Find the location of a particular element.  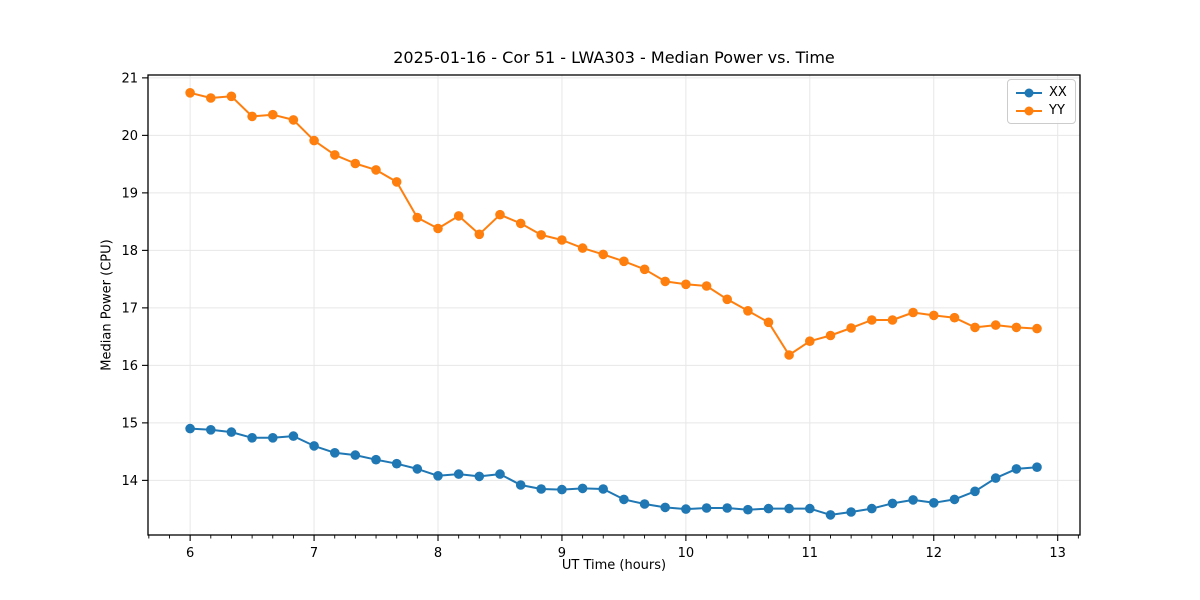

x-tick-label: 8 is located at coordinates (438, 553).